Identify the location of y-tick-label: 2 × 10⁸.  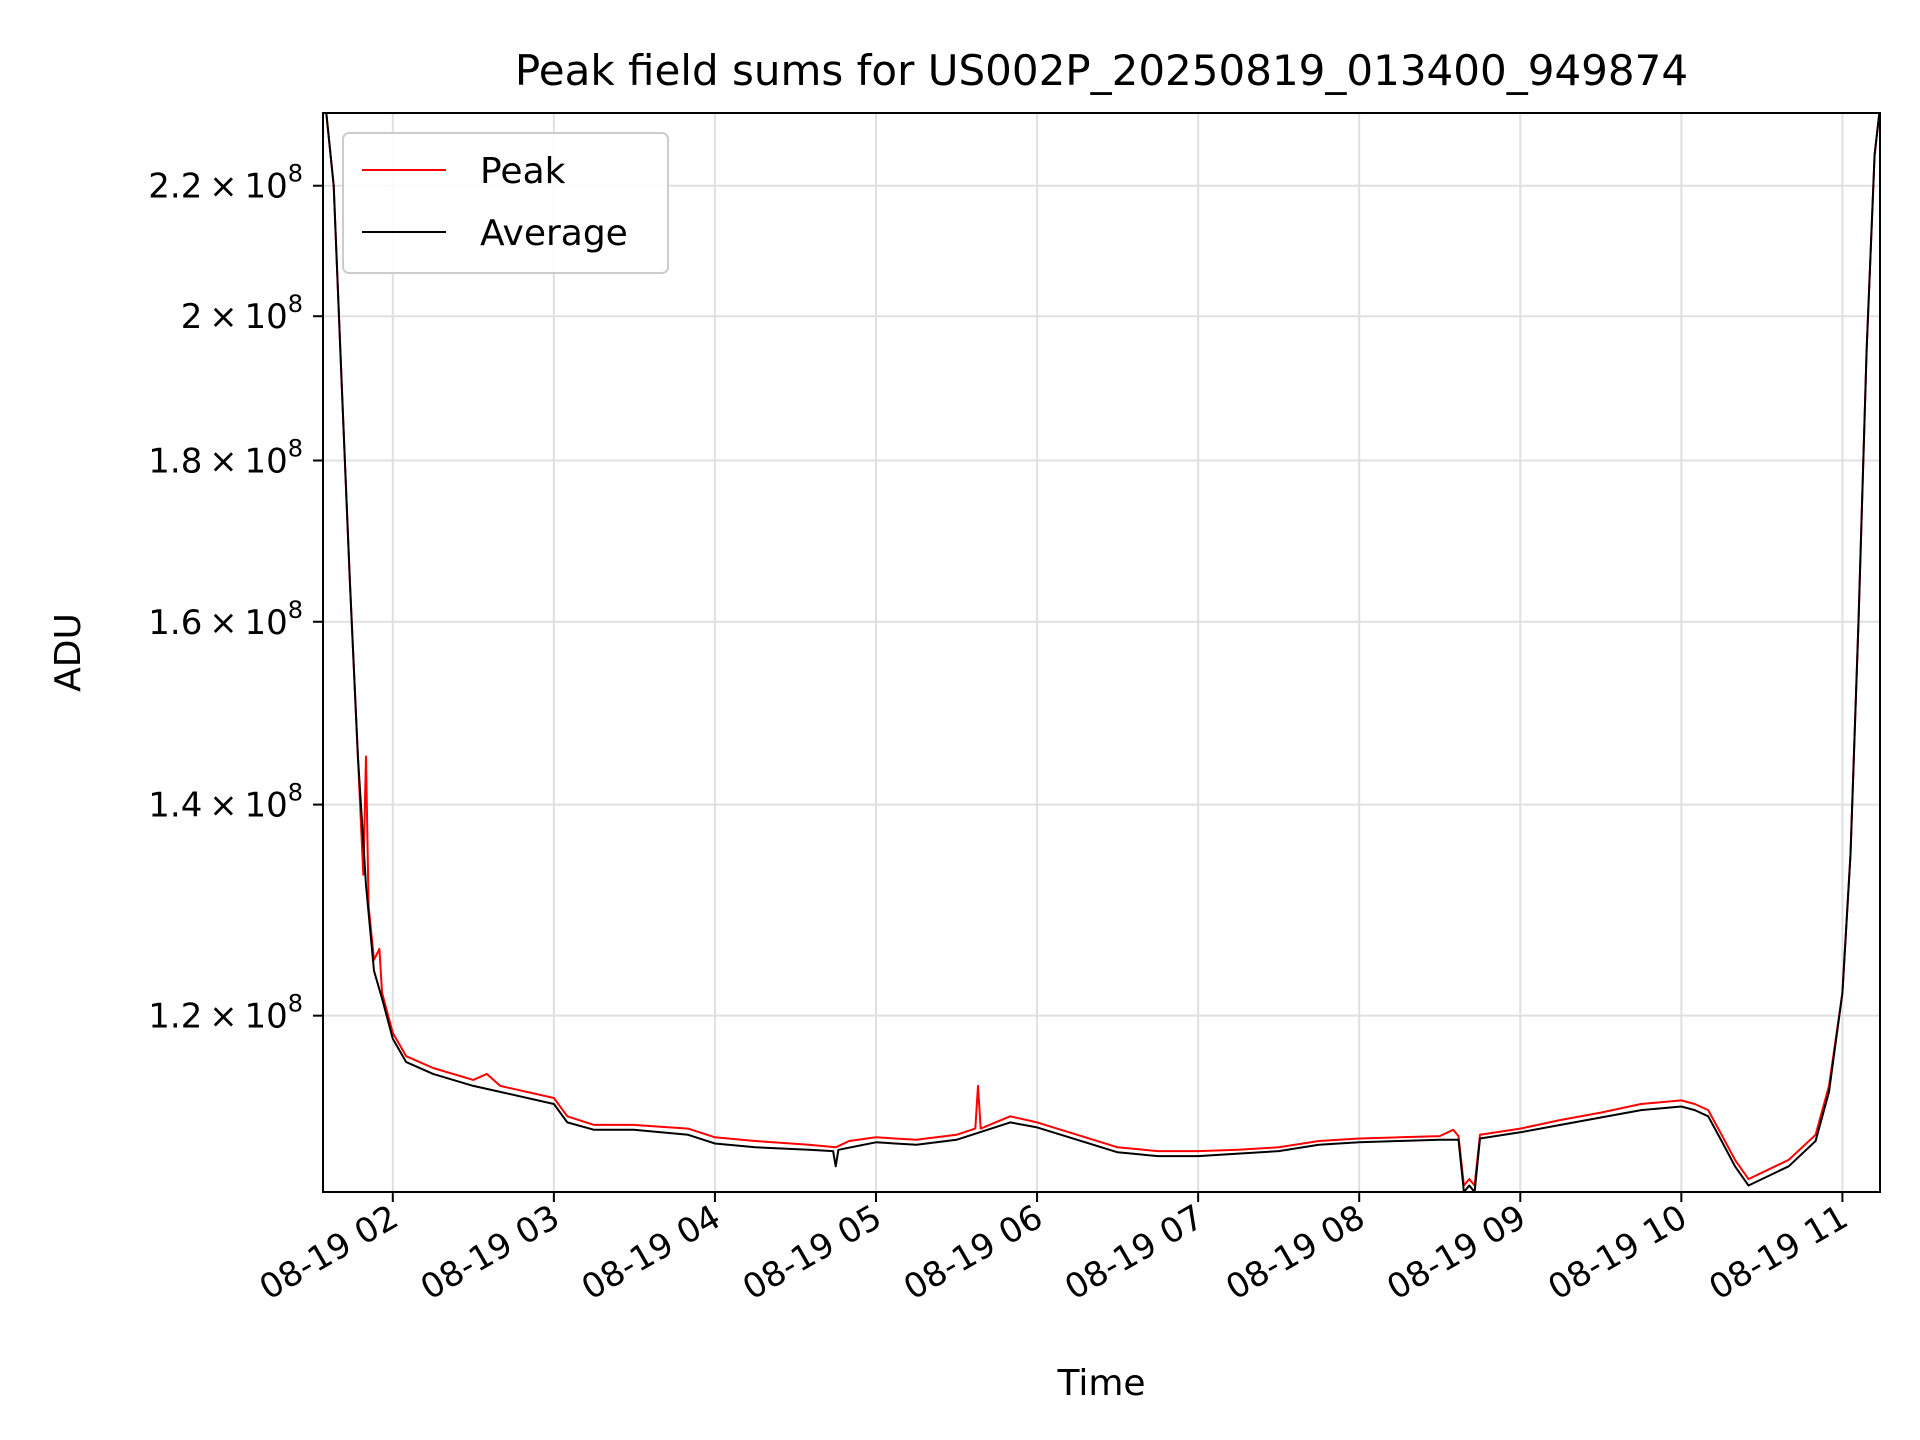
(242, 313).